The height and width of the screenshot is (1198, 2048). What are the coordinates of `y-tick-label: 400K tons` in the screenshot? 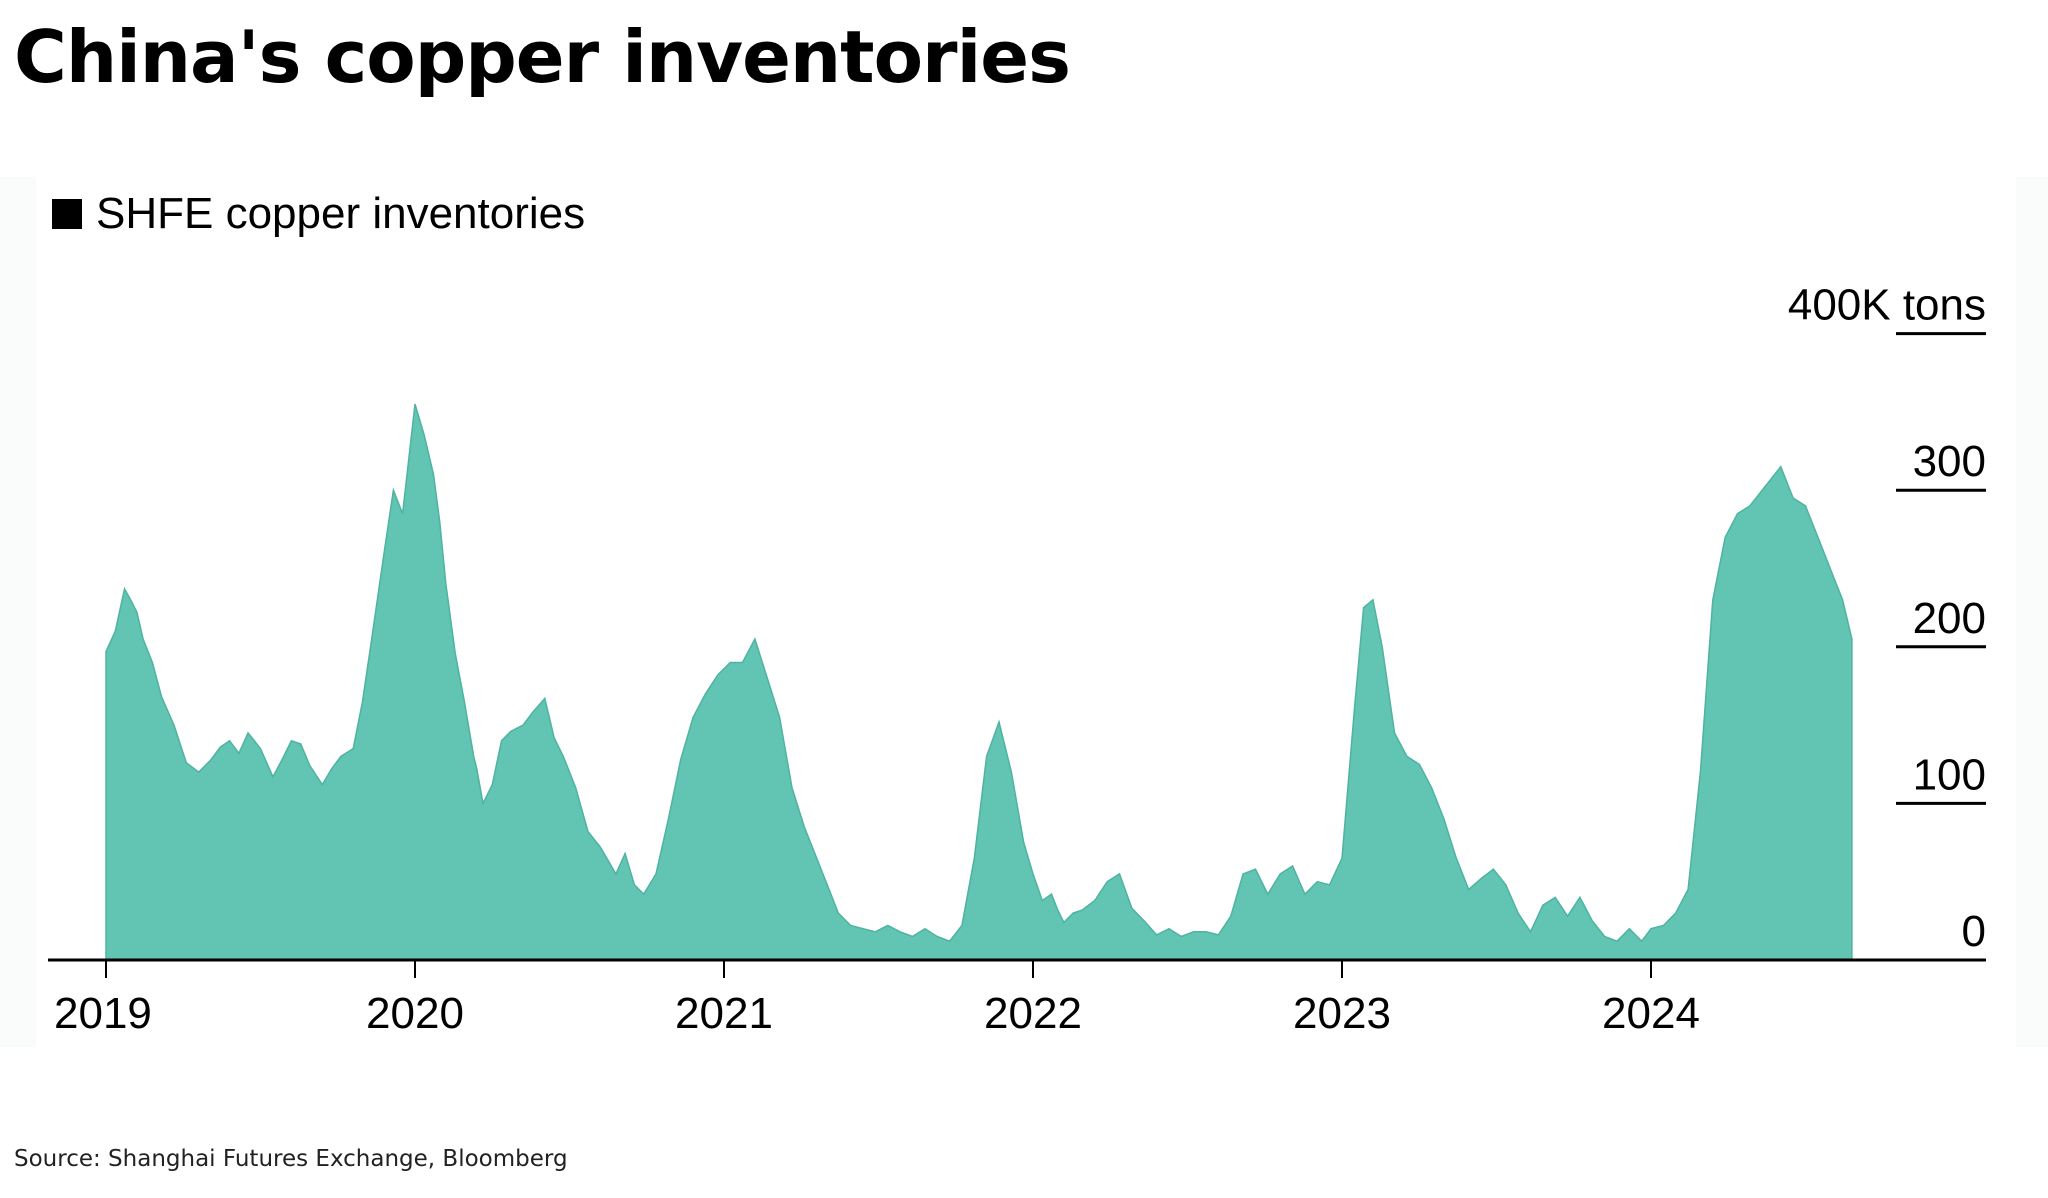 It's located at (1887, 305).